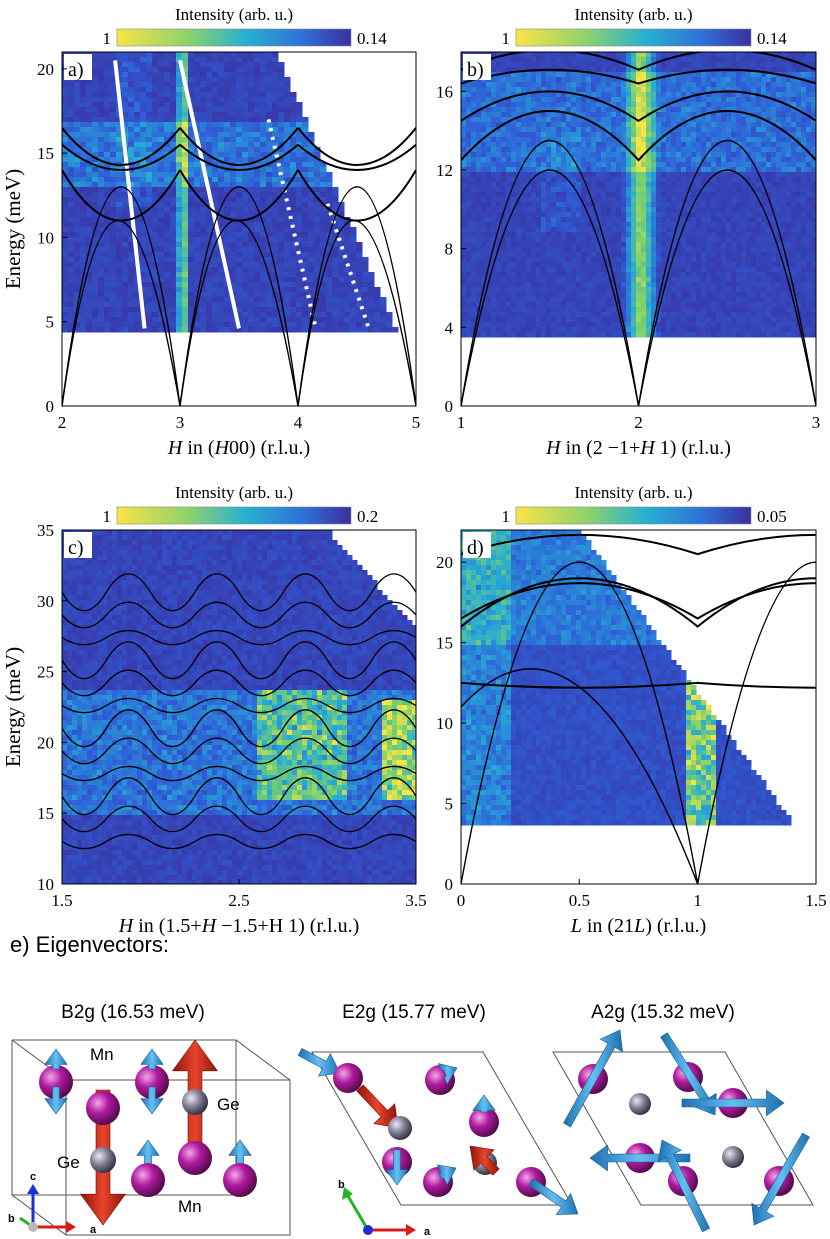 This screenshot has height=1239, width=830. Describe the element at coordinates (298, 422) in the screenshot. I see `x-tick-label: 4` at that location.